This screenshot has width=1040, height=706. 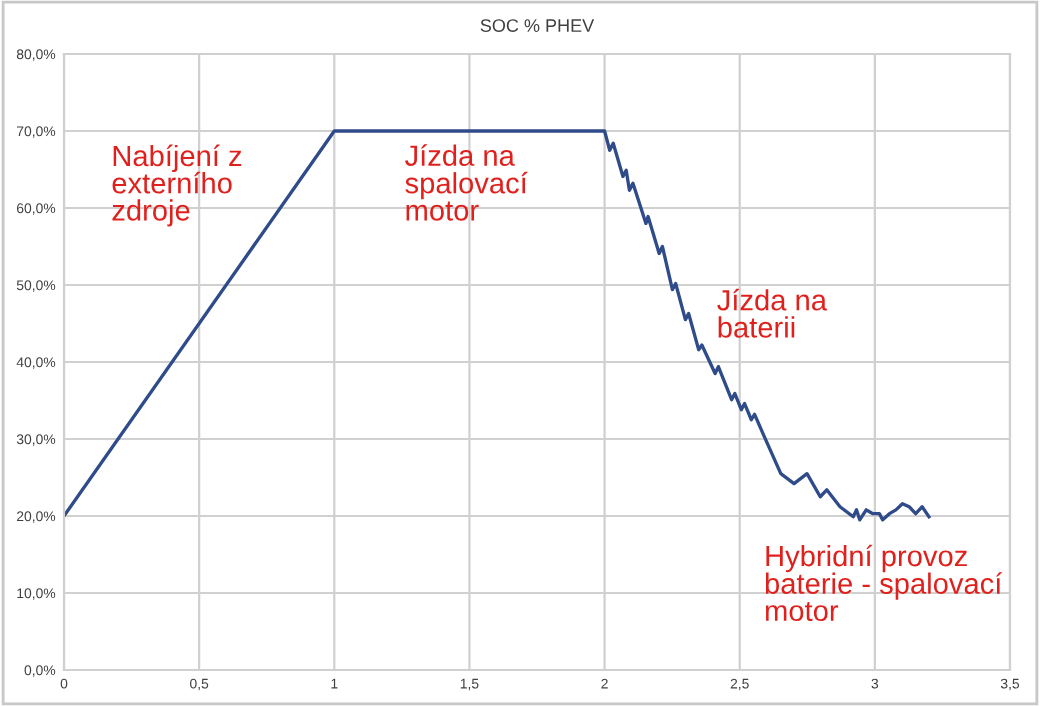 What do you see at coordinates (884, 583) in the screenshot?
I see `annotation: Hybridní provoz baterie - spalovací motor` at bounding box center [884, 583].